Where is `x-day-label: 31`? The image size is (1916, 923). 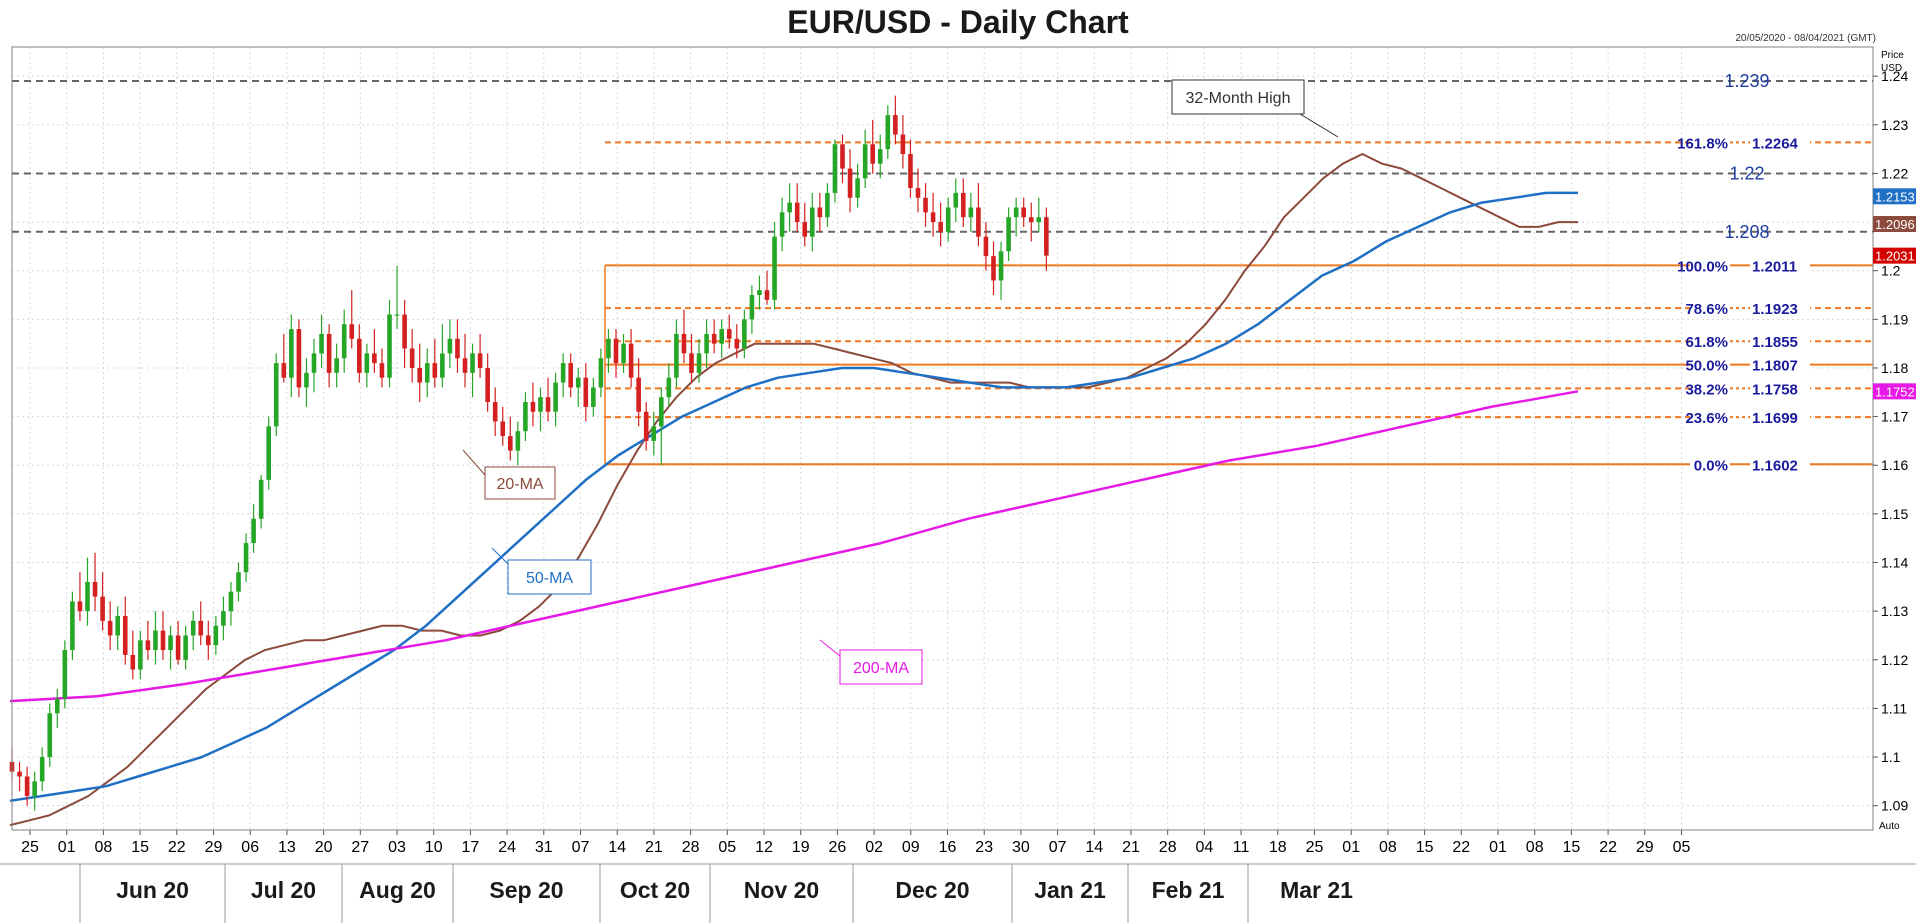
x-day-label: 31 is located at coordinates (544, 847).